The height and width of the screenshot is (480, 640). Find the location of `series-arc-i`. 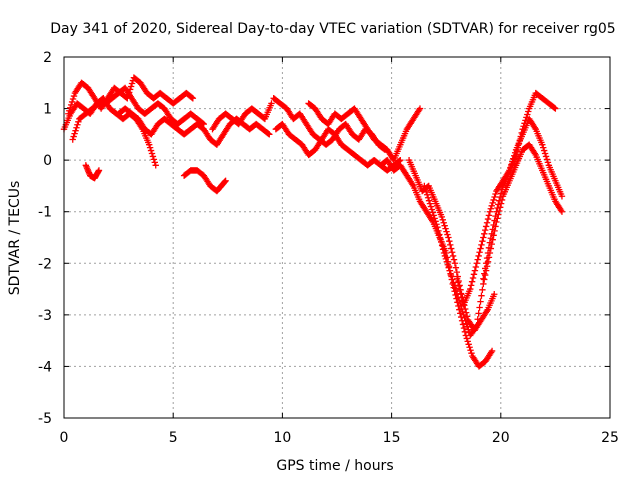

series-arc-i is located at coordinates (338, 147).